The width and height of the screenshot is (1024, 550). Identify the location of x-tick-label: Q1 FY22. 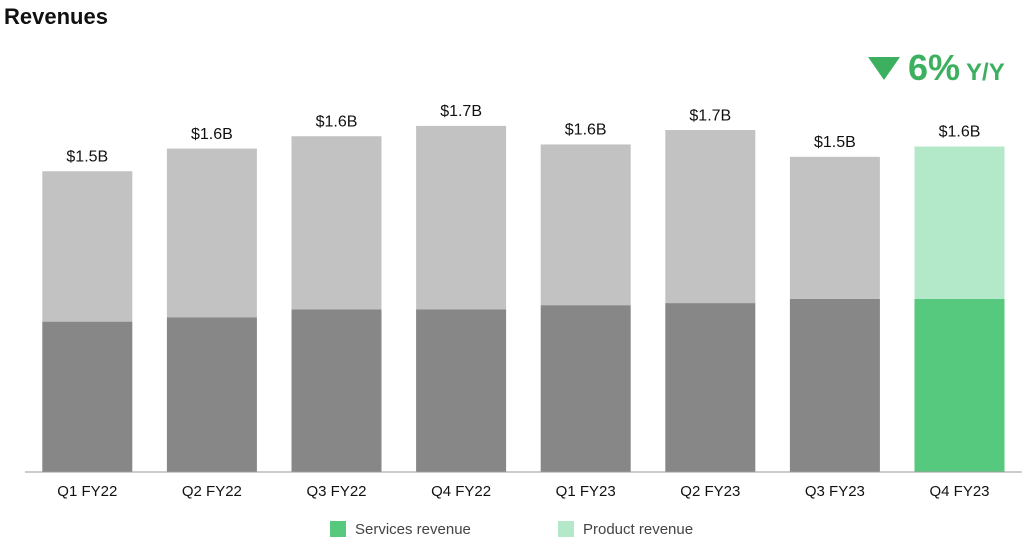
(87, 491).